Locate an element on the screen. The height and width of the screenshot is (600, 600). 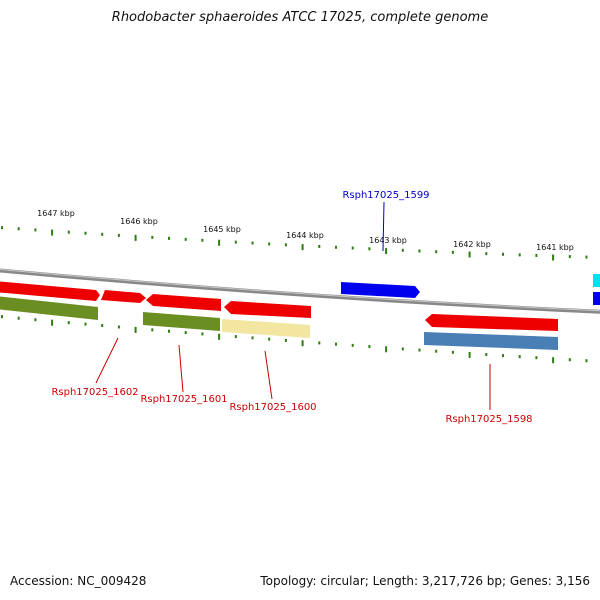
scale-label: 1646 kbp is located at coordinates (139, 221).